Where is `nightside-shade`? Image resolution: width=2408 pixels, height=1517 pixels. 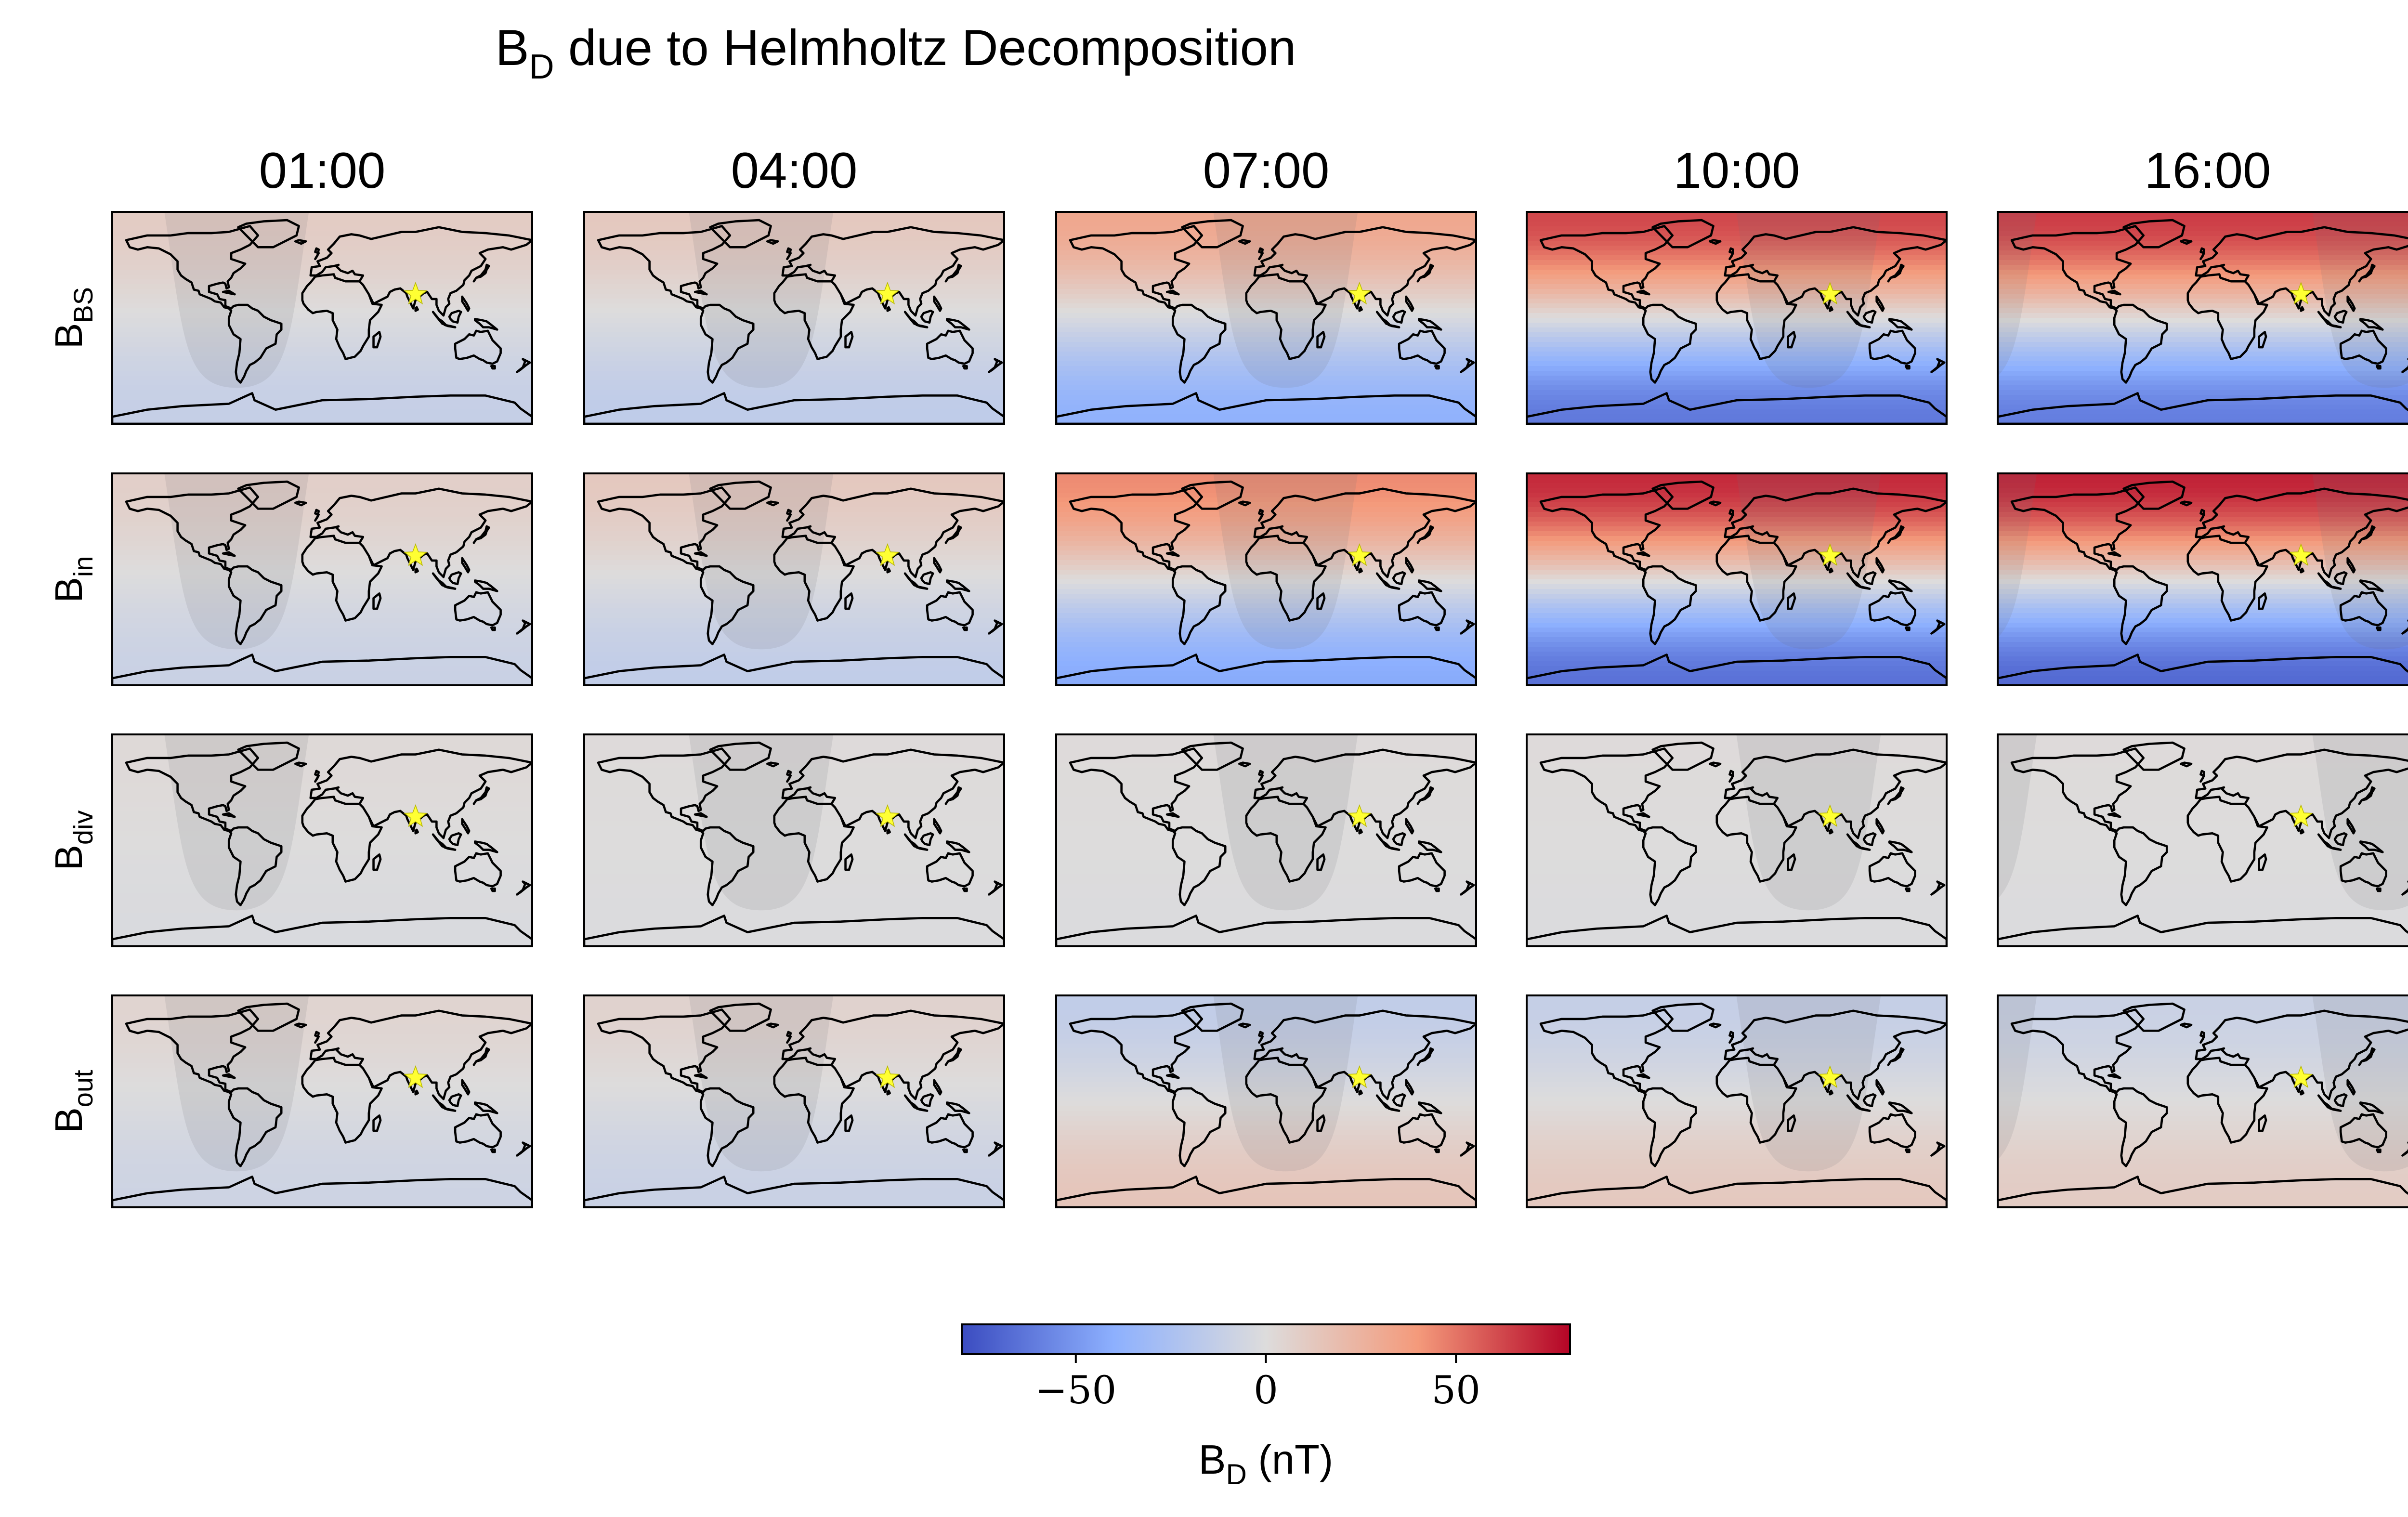 nightside-shade is located at coordinates (1808, 822).